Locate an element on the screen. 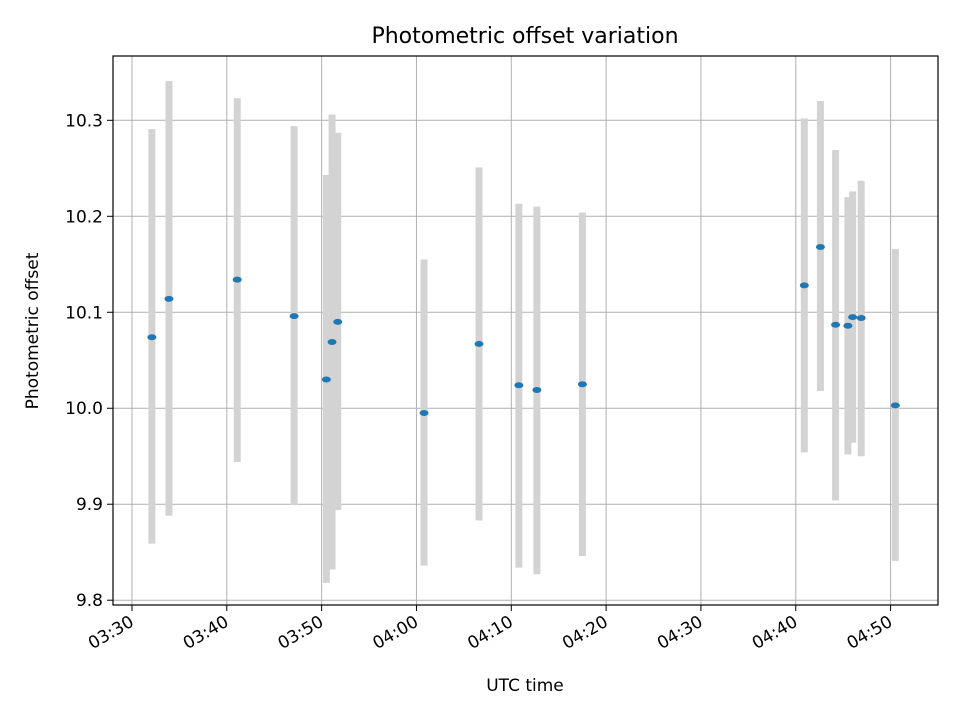 The width and height of the screenshot is (960, 720). y-tick-label: 10.0 is located at coordinates (84, 409).